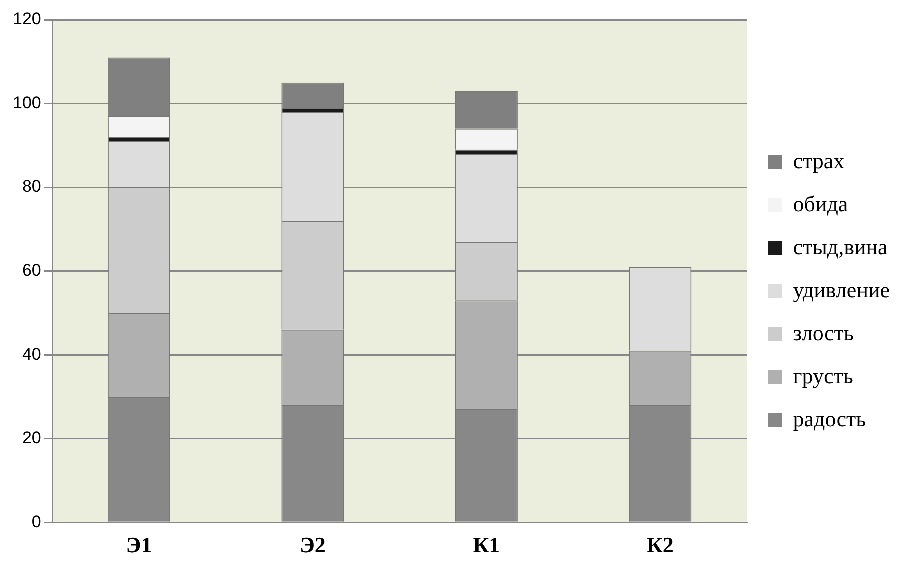 The image size is (910, 573). I want to click on legend-label: злость, so click(823, 333).